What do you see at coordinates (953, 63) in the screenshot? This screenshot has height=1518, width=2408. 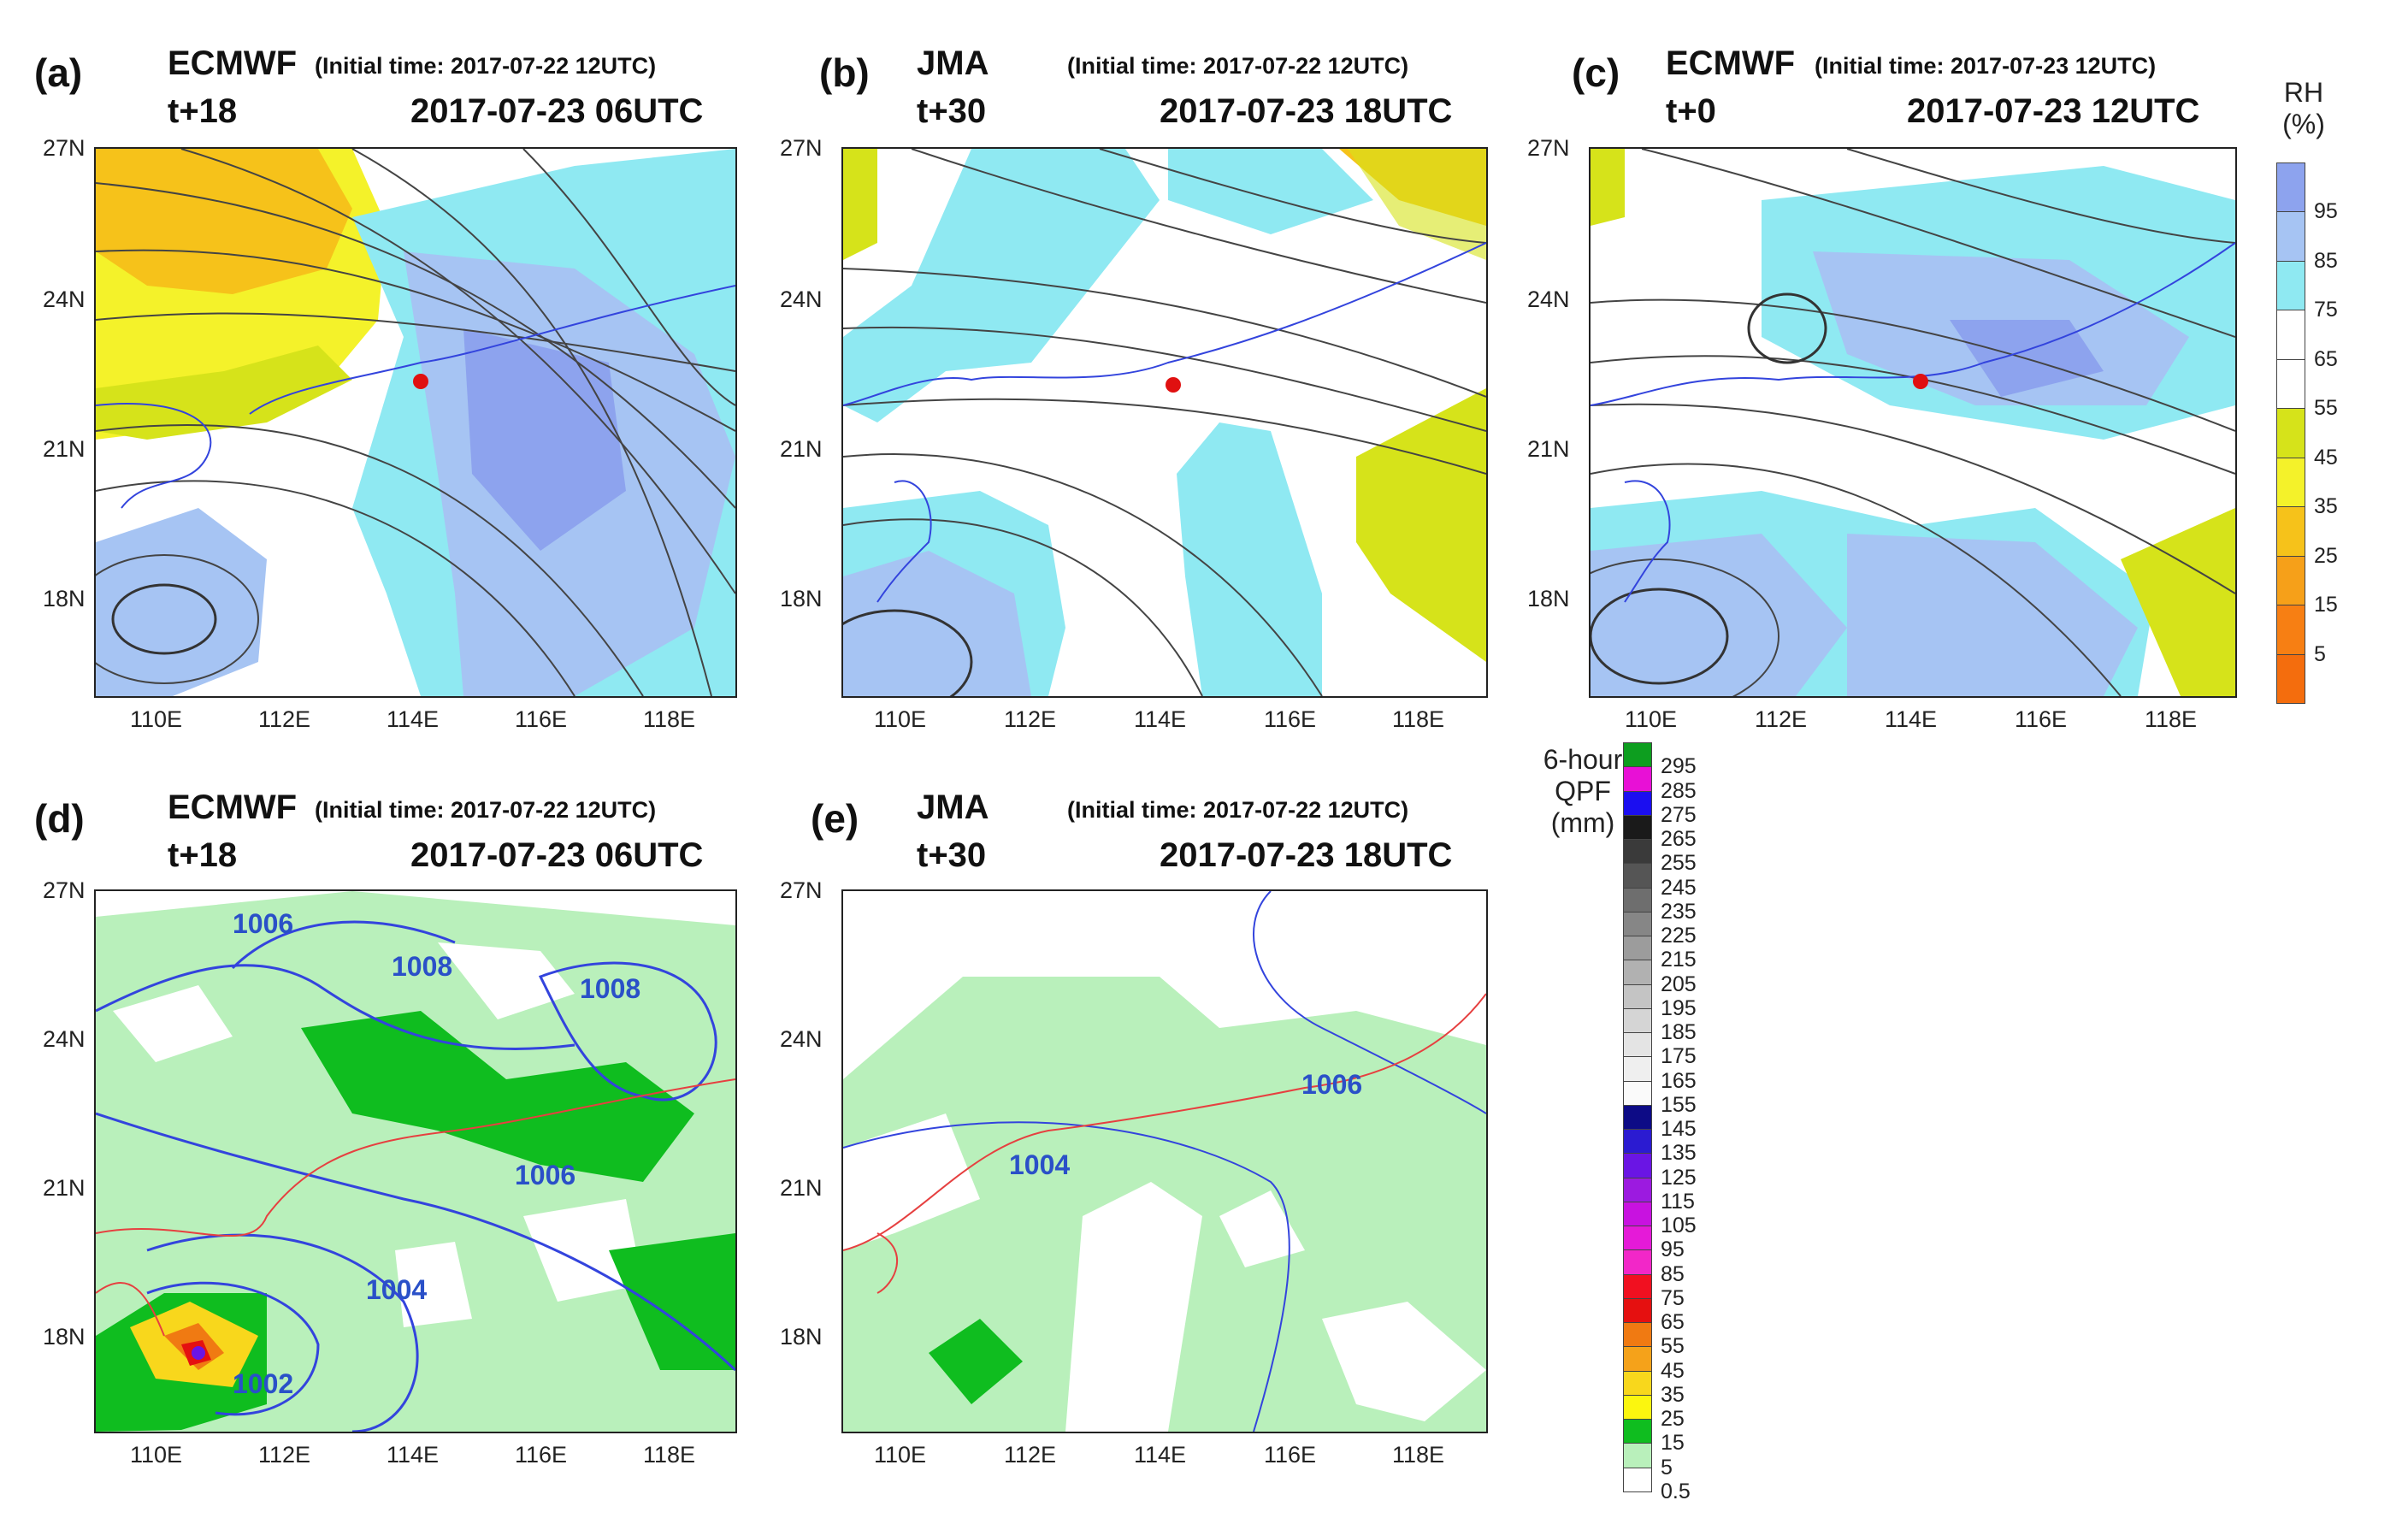 I see `model-name: JMA` at bounding box center [953, 63].